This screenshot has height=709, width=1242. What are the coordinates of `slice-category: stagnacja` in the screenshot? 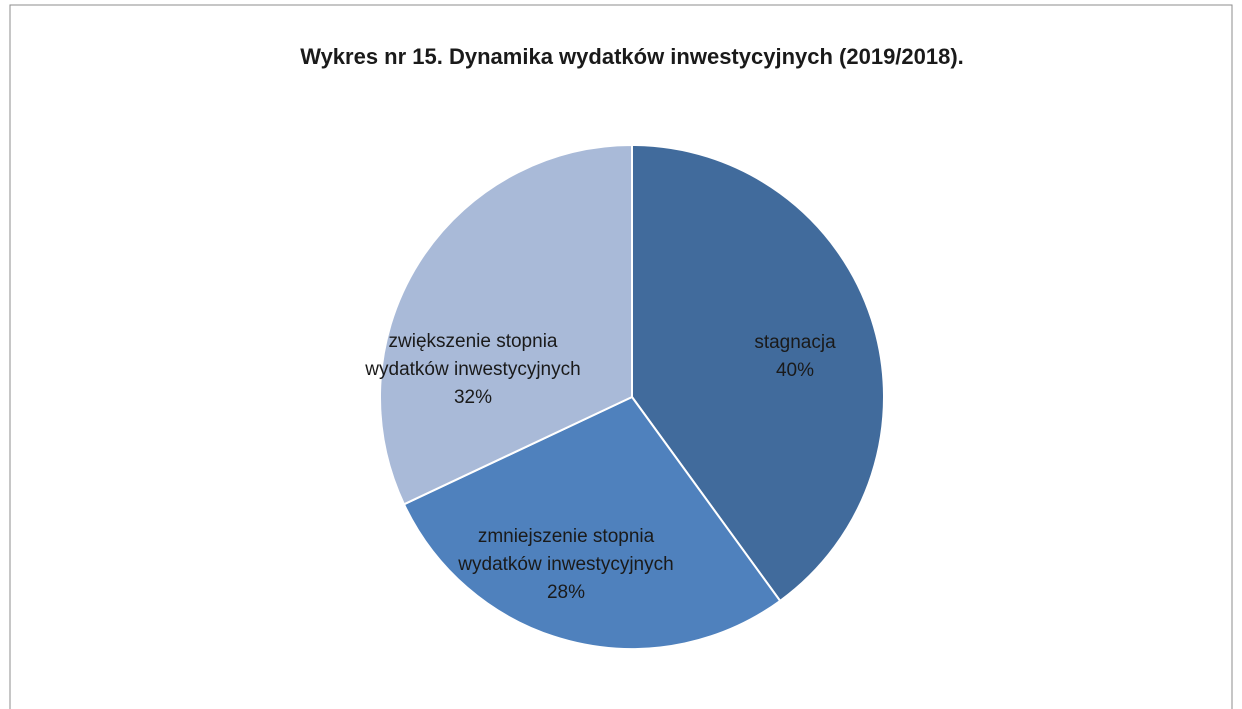 It's located at (795, 342).